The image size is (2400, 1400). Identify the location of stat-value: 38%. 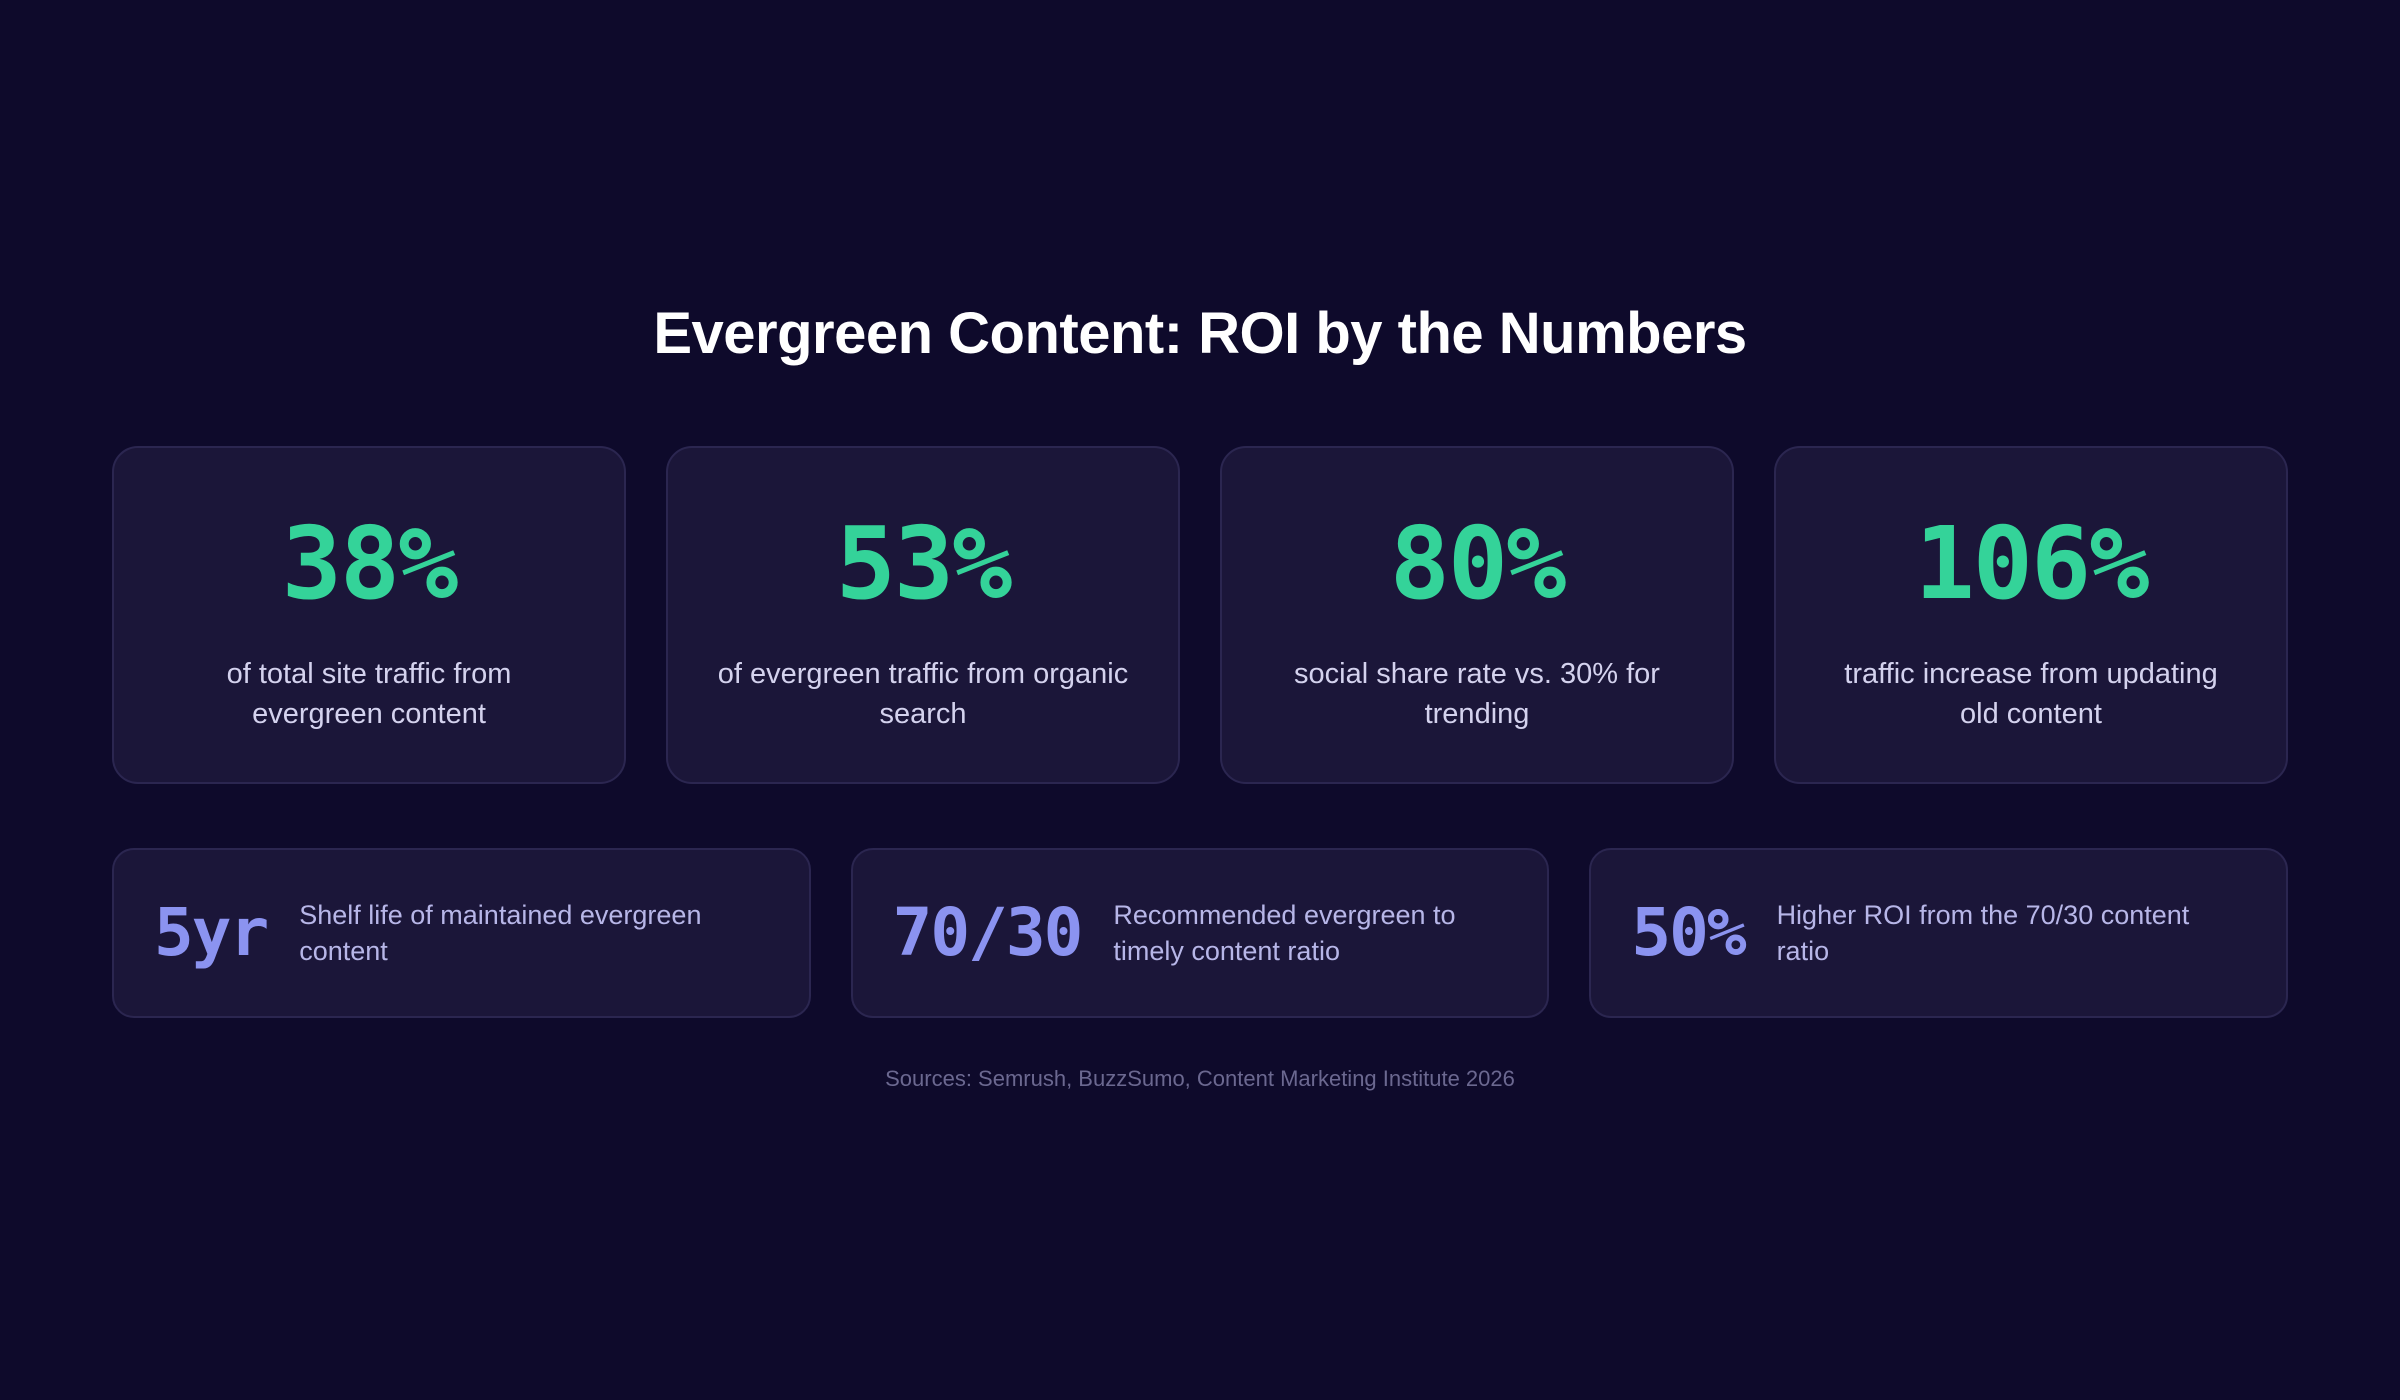
(370, 563).